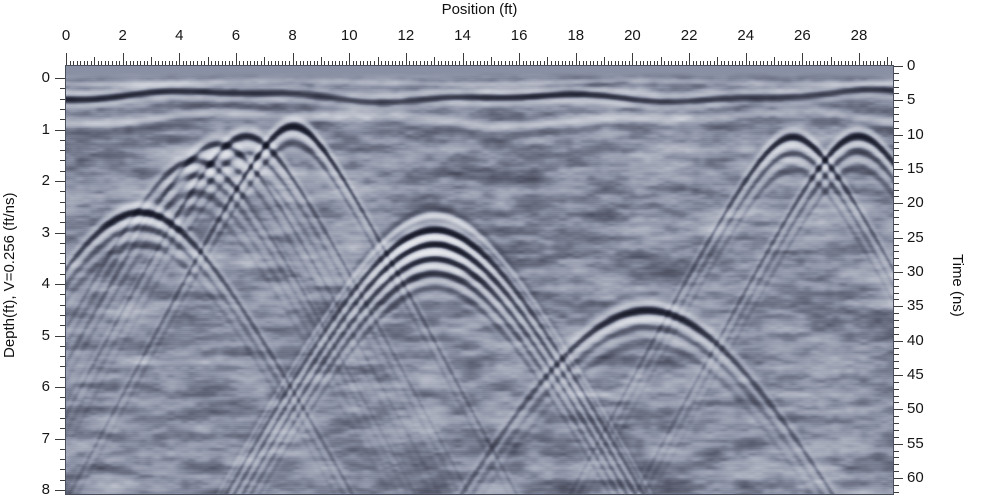  What do you see at coordinates (236, 35) in the screenshot?
I see `position-tick-label: 6` at bounding box center [236, 35].